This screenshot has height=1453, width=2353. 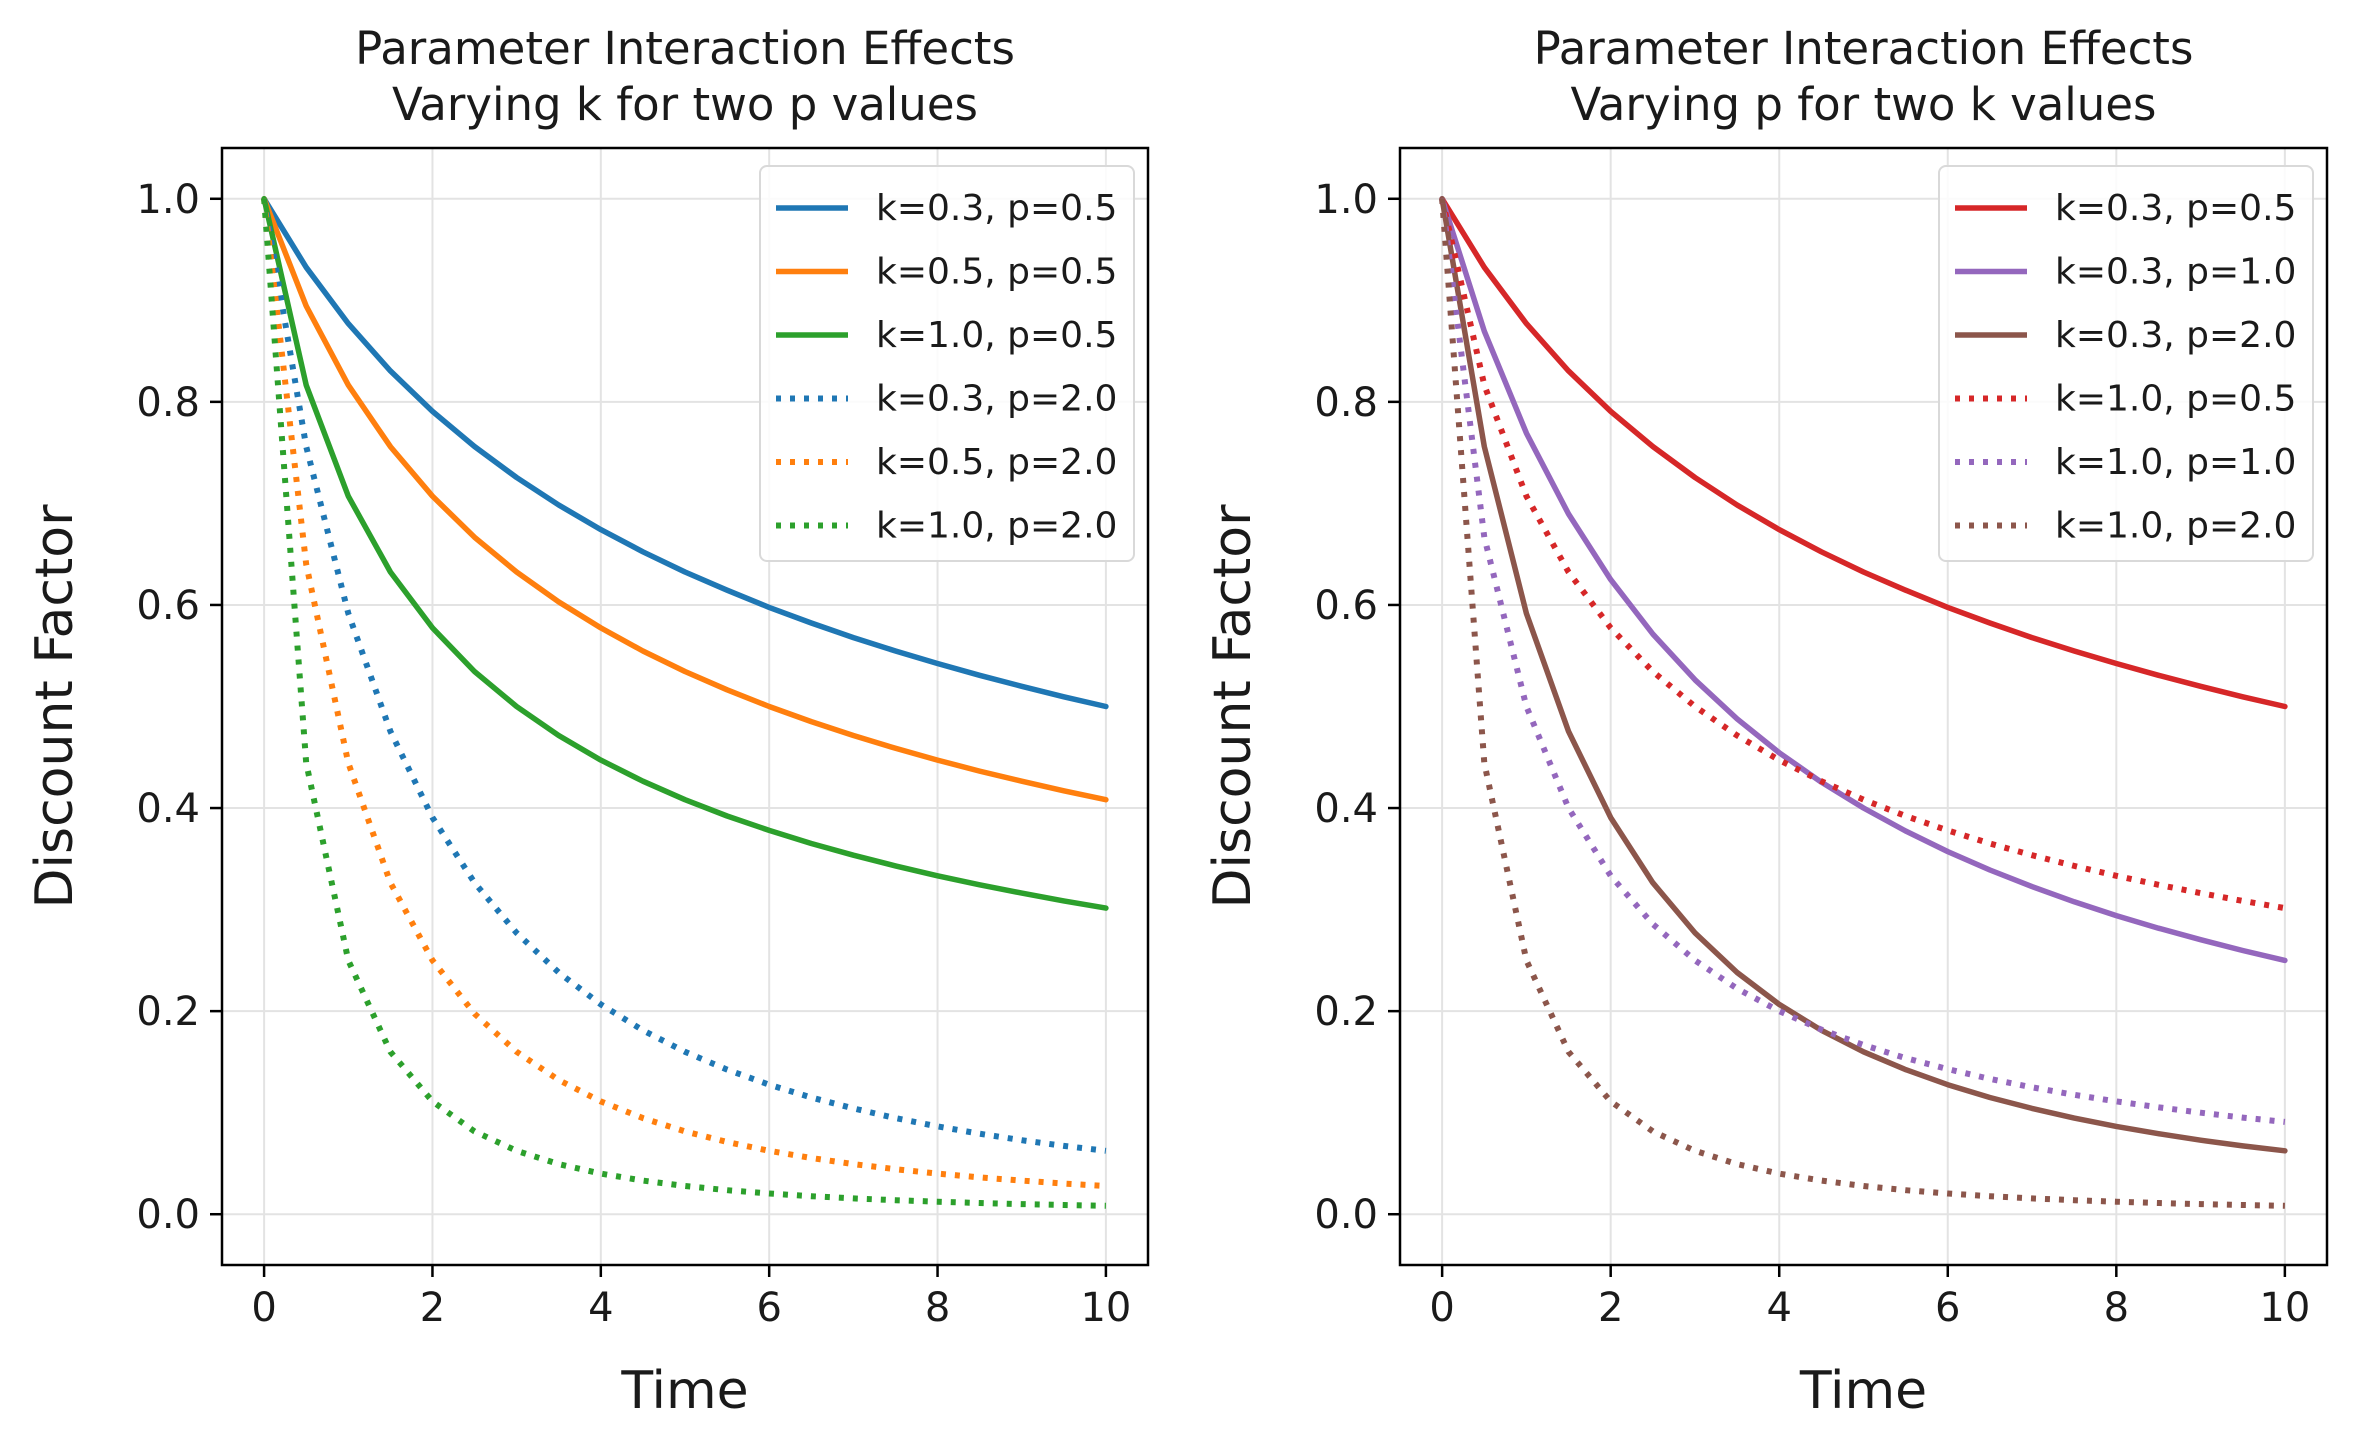 I want to click on legend-label: k=0.5, p=0.5, so click(x=996, y=272).